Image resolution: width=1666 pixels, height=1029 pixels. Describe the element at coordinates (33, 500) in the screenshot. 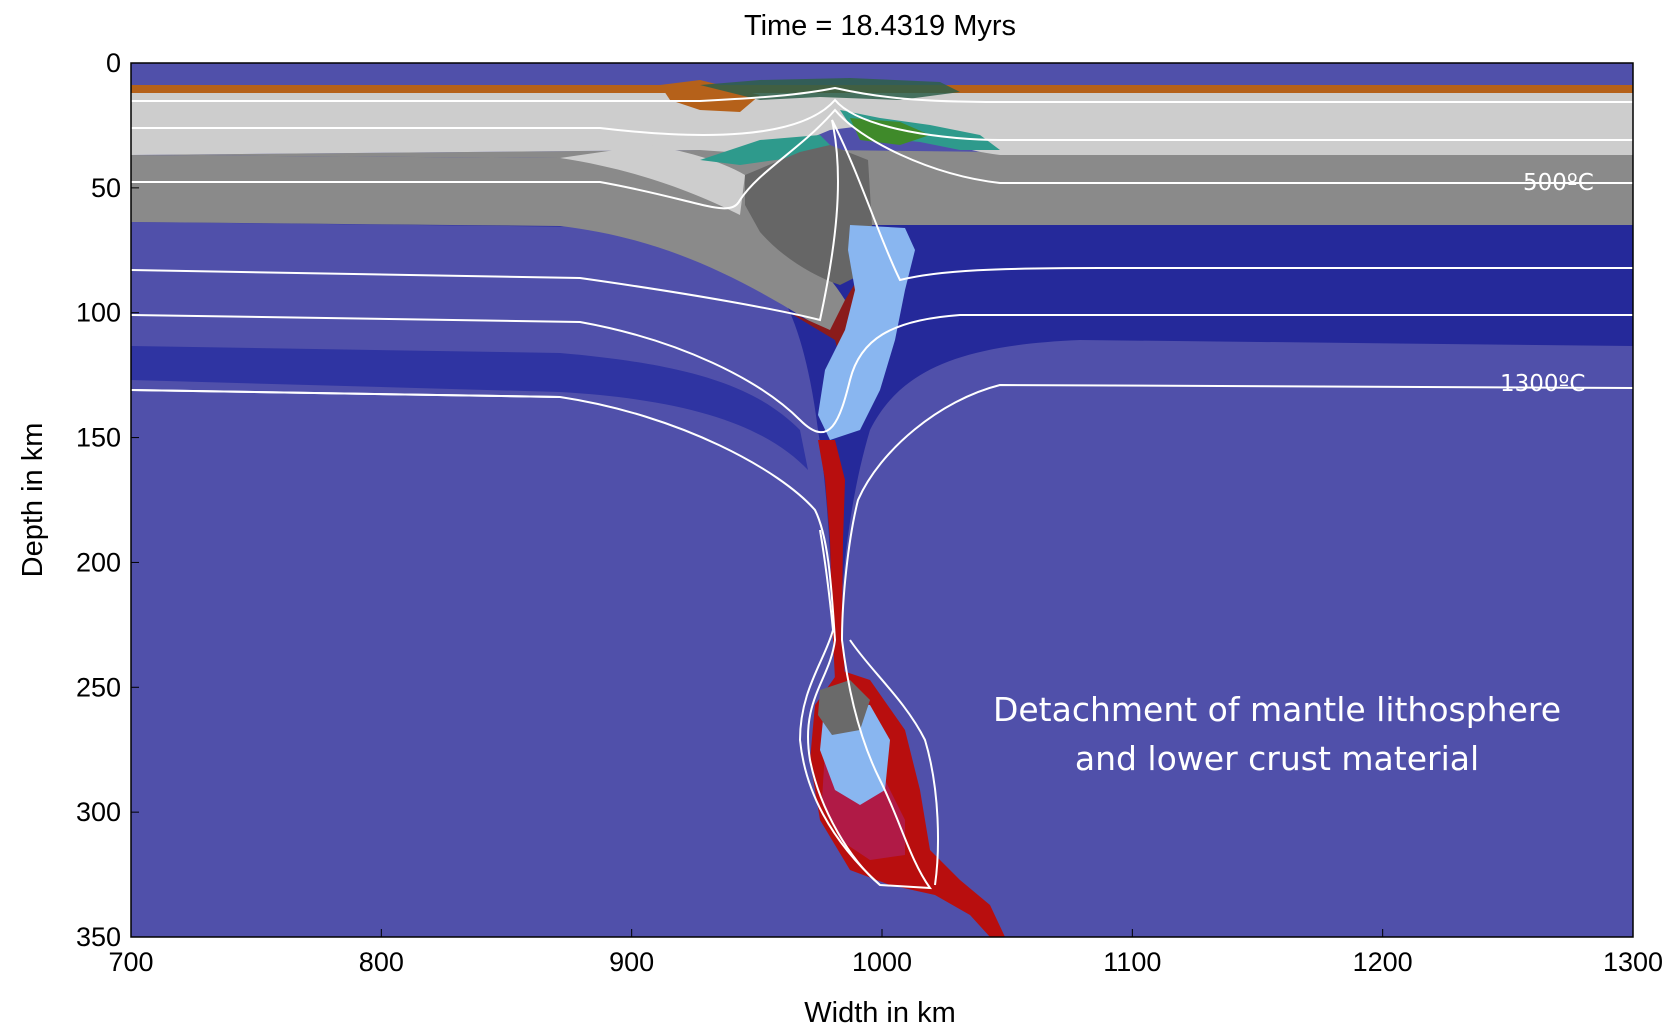

I see `y-axis-label: Depth in km` at that location.